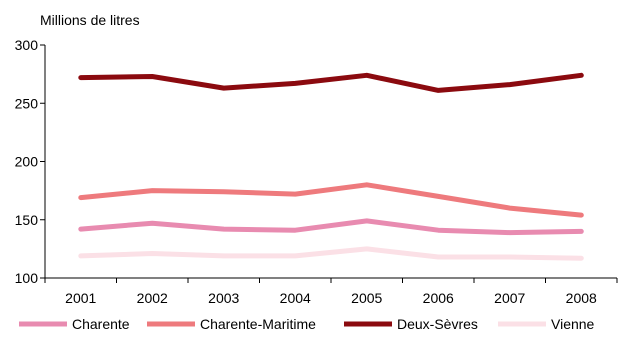  Describe the element at coordinates (438, 298) in the screenshot. I see `x-tick-label: 2006` at that location.